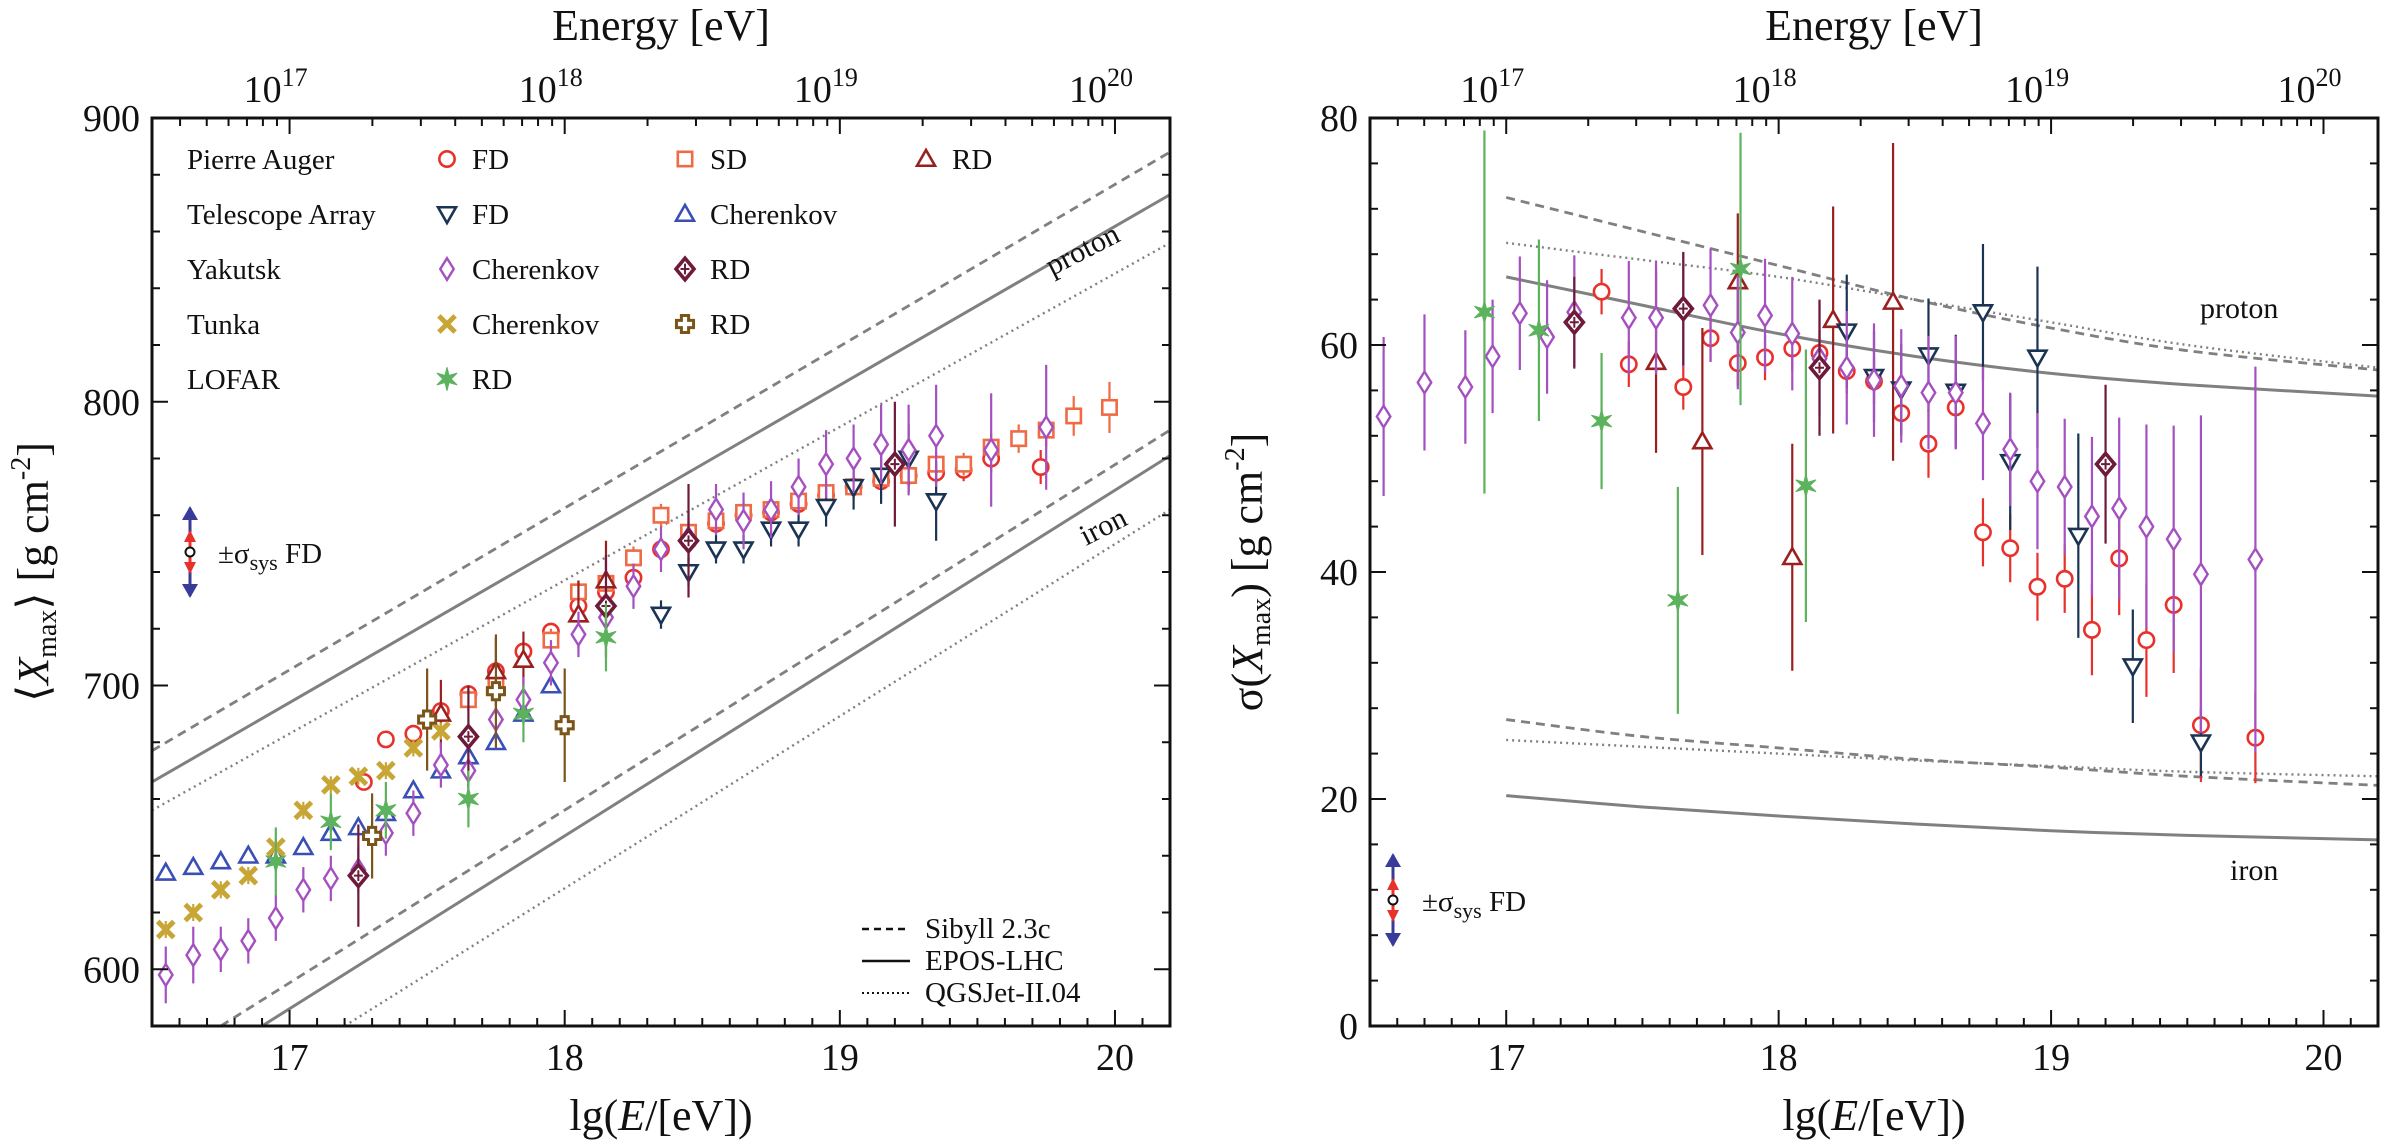 This screenshot has width=2392, height=1148. I want to click on legend-model-epos: EPOS-LHC, so click(994, 961).